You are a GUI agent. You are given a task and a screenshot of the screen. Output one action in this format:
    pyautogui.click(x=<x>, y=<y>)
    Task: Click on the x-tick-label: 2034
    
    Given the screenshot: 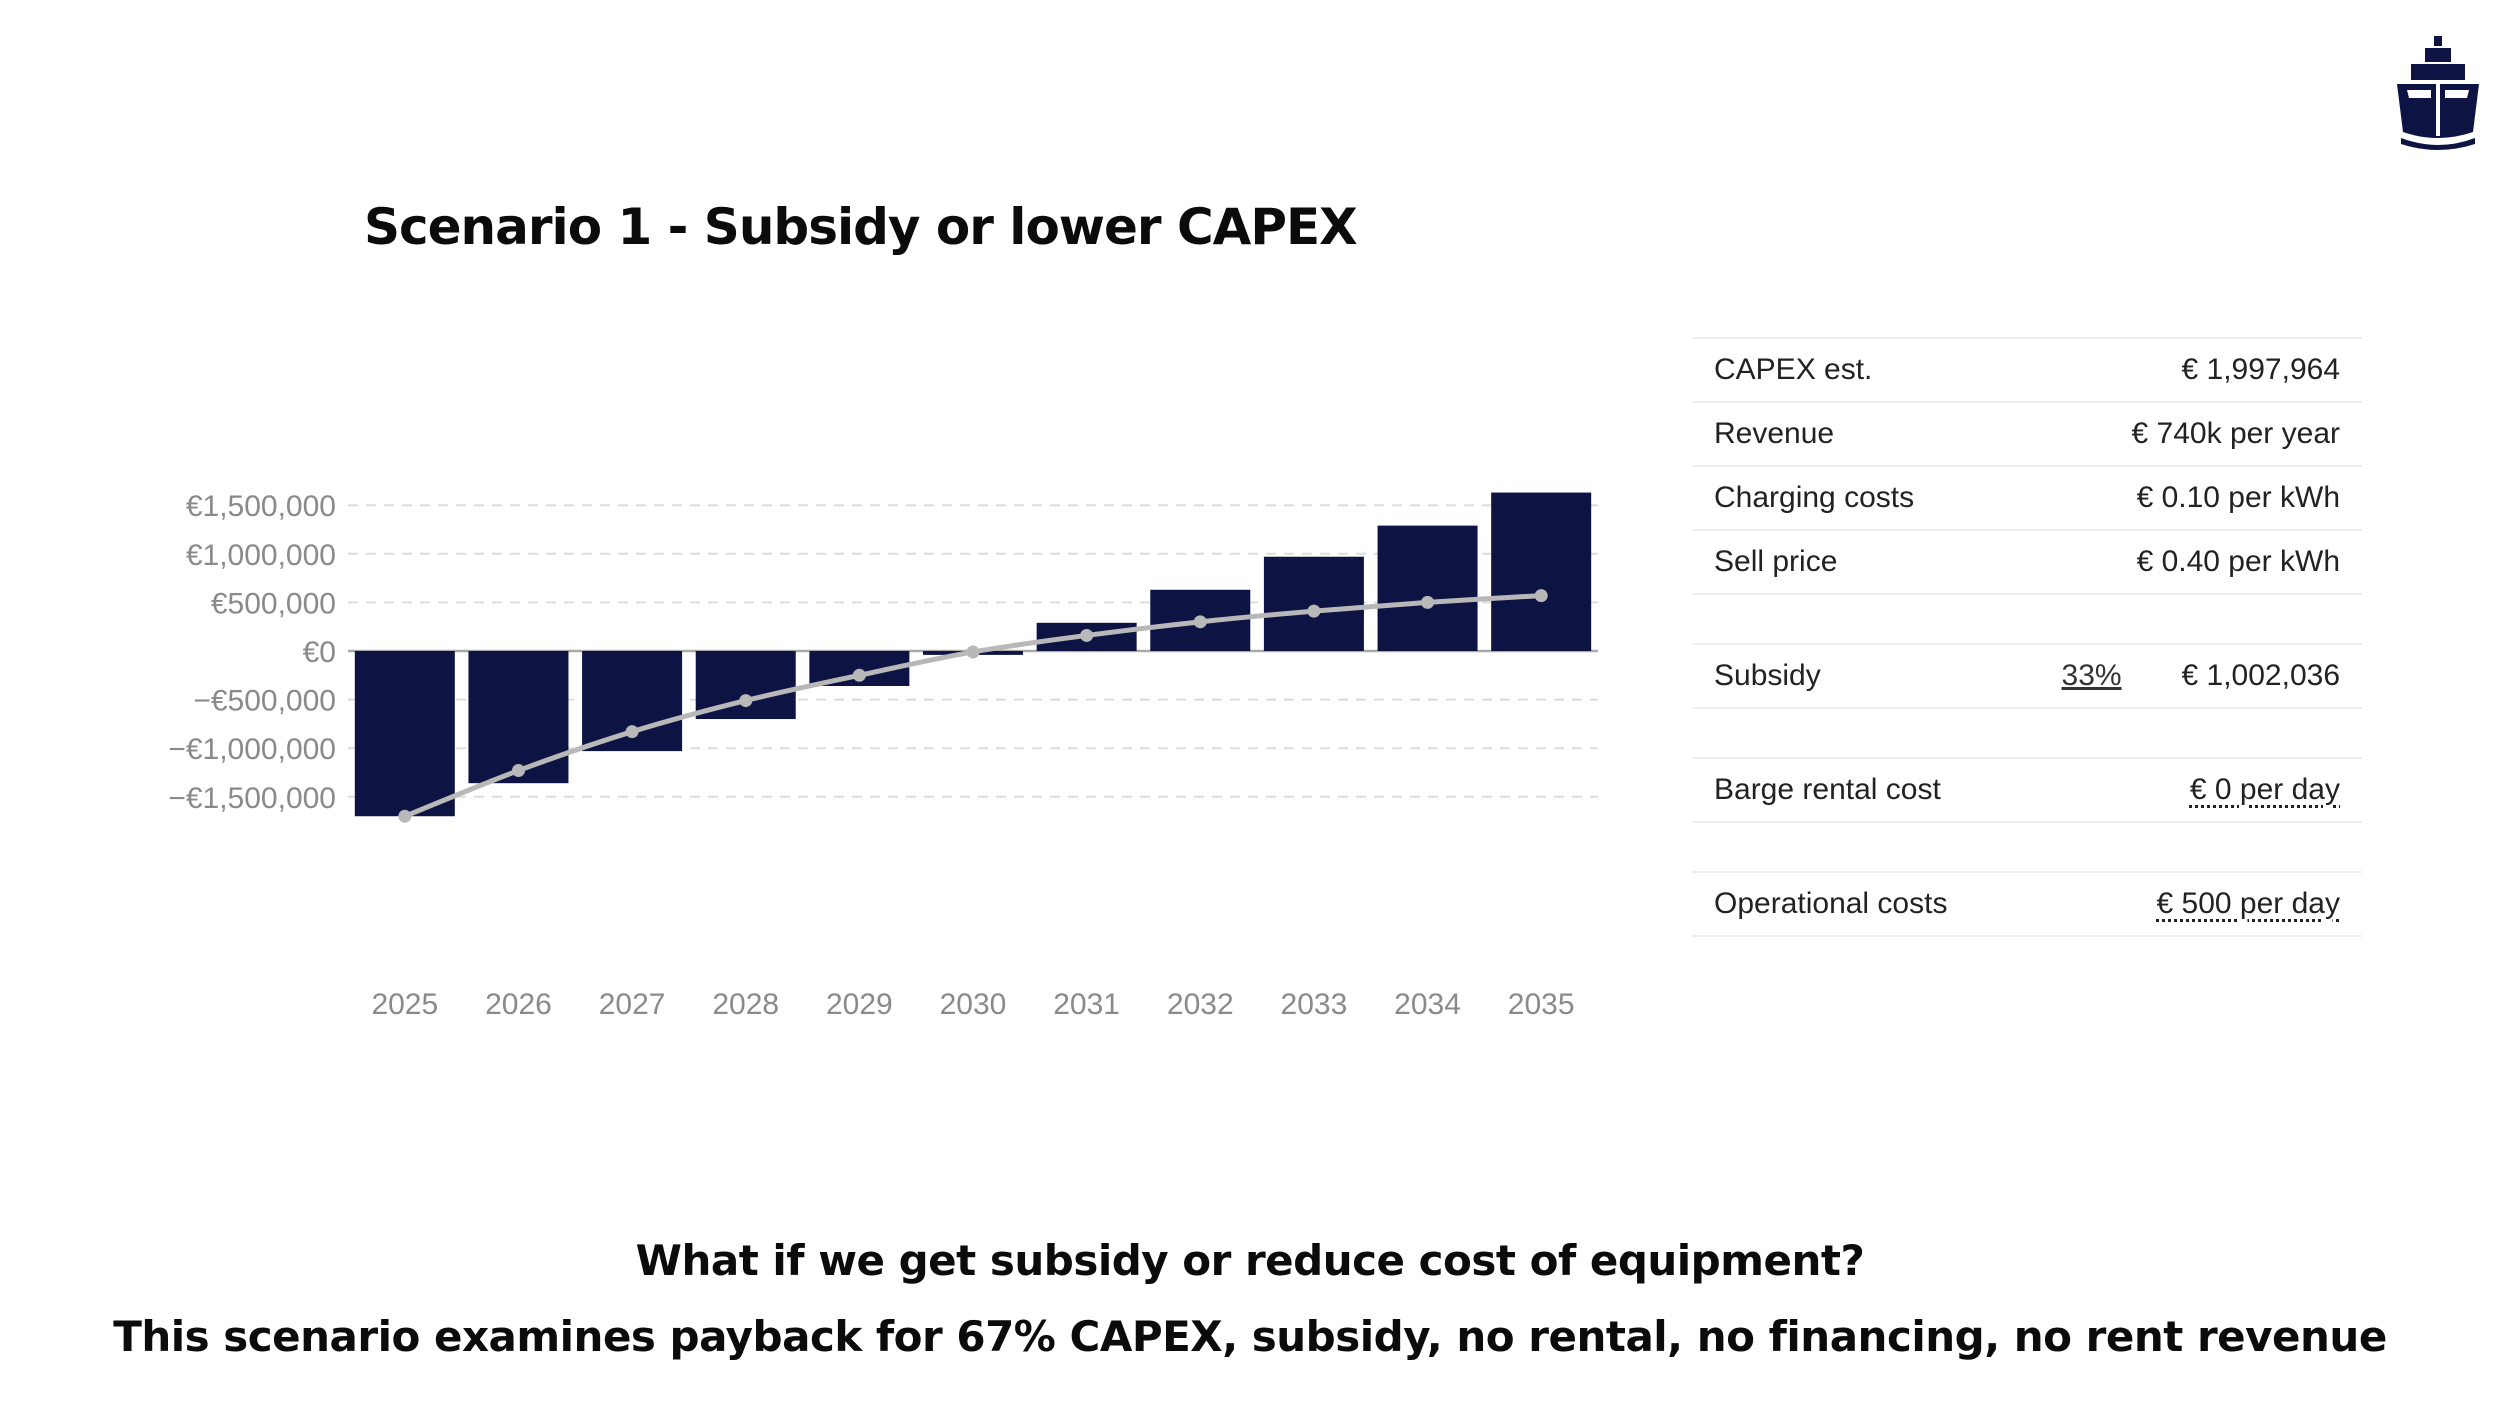 What is the action you would take?
    pyautogui.click(x=1427, y=1004)
    